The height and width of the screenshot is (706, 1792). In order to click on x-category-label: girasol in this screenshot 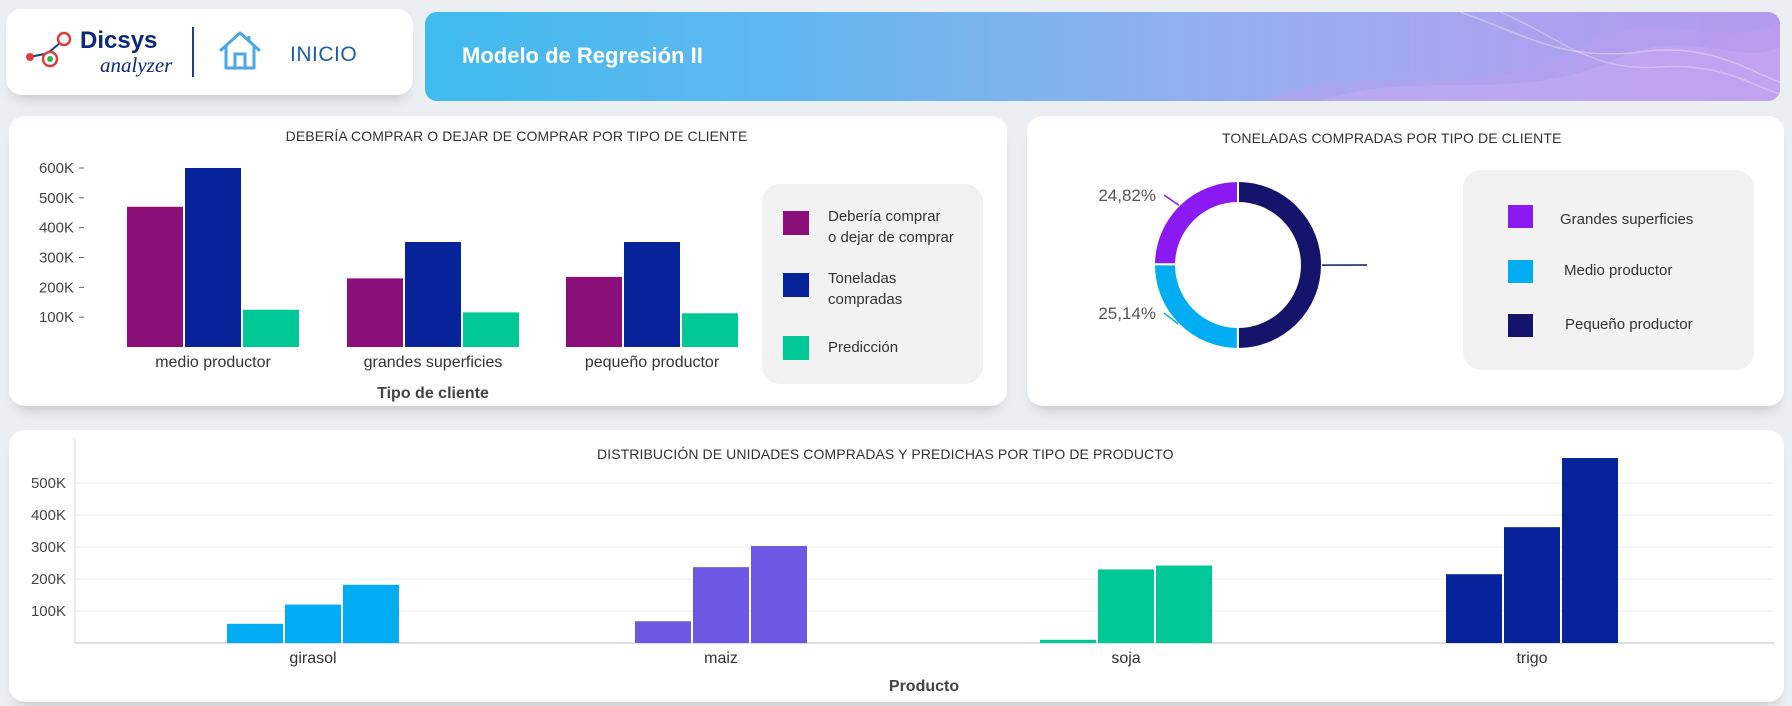, I will do `click(312, 658)`.